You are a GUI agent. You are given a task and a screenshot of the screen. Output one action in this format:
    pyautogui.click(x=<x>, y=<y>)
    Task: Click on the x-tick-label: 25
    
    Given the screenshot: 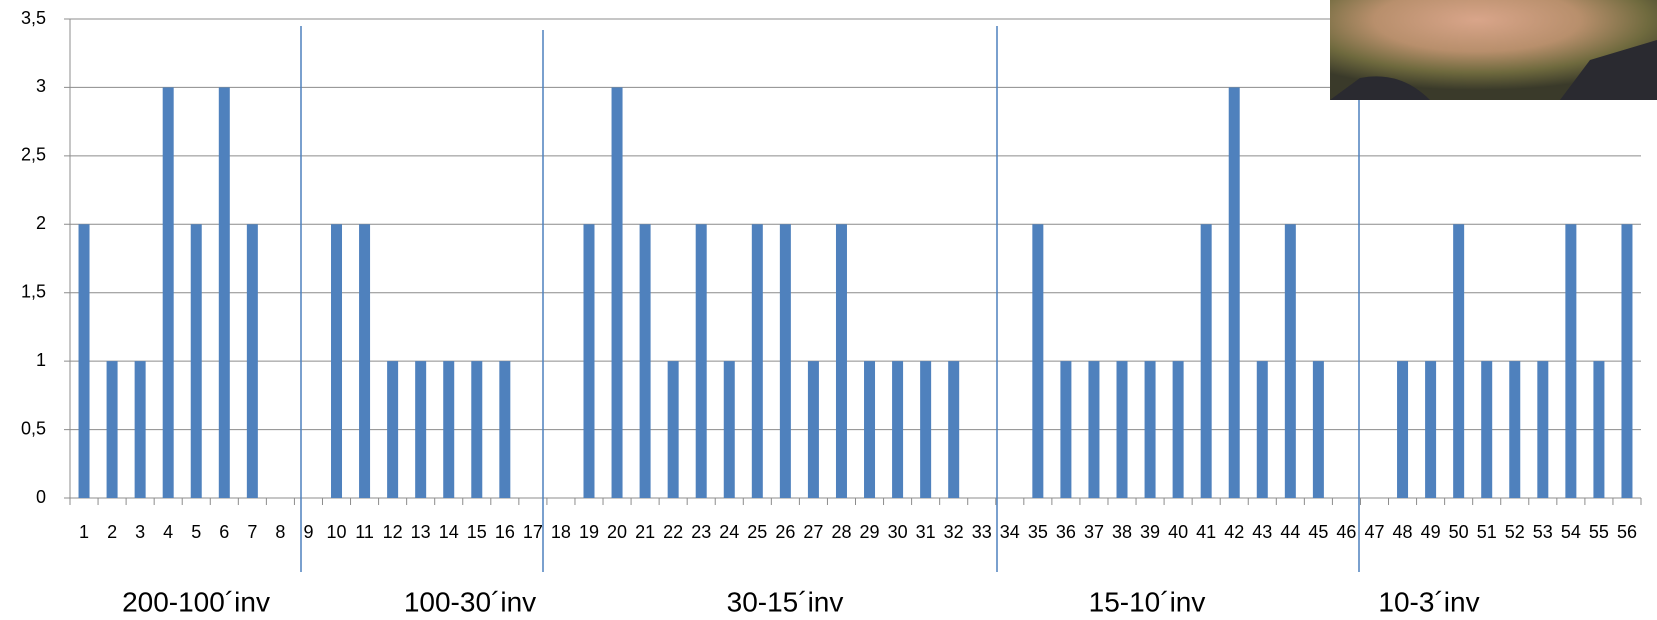 What is the action you would take?
    pyautogui.click(x=757, y=532)
    